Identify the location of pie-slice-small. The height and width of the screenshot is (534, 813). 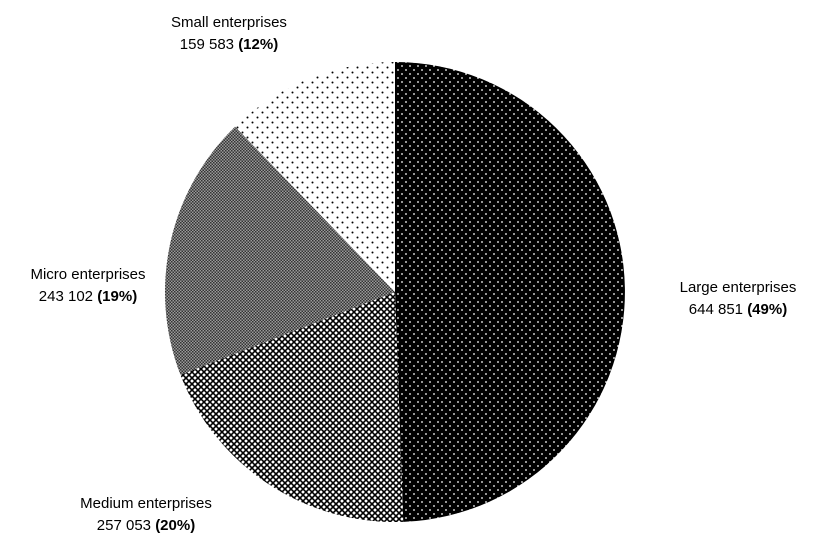
(315, 177).